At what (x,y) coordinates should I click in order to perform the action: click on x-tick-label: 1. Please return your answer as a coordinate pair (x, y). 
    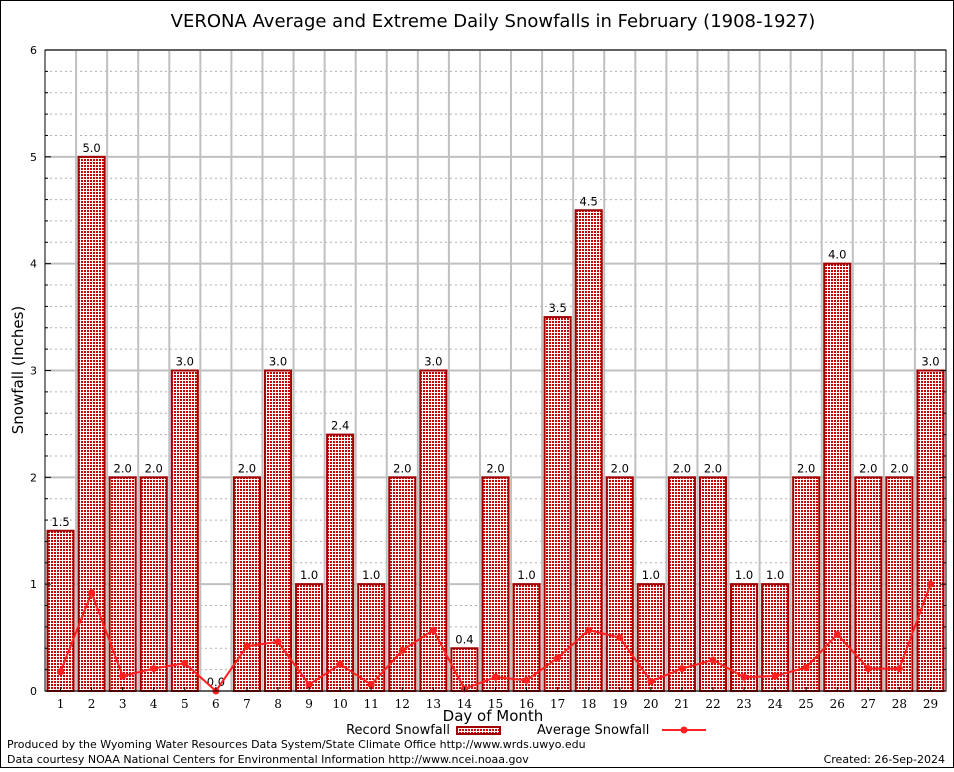
    Looking at the image, I should click on (61, 704).